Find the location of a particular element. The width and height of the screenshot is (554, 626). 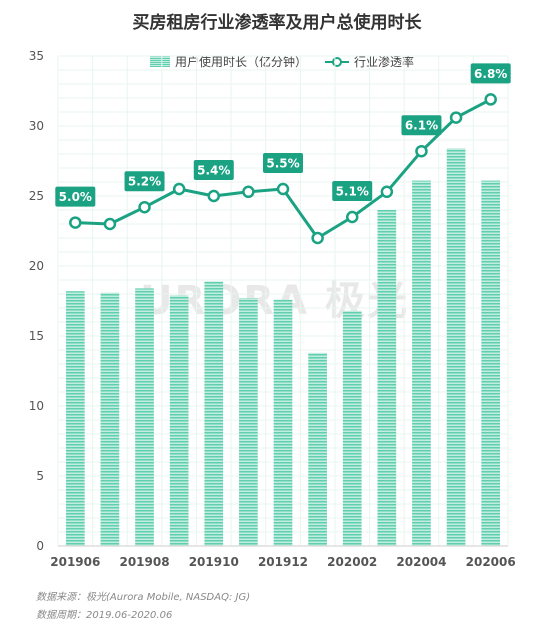

y-tick-label: 25 is located at coordinates (36, 196).